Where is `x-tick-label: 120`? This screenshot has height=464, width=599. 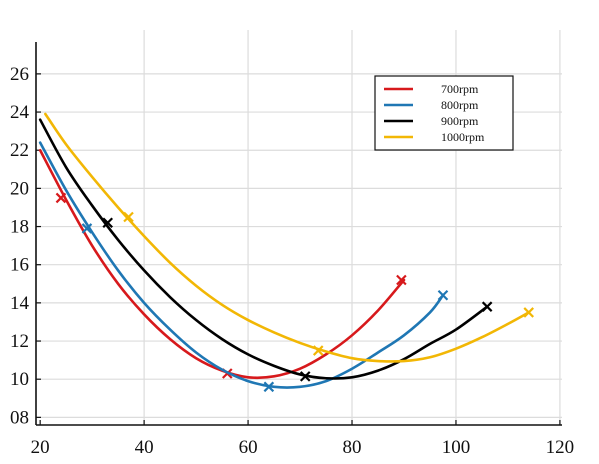 x-tick-label: 120 is located at coordinates (560, 447).